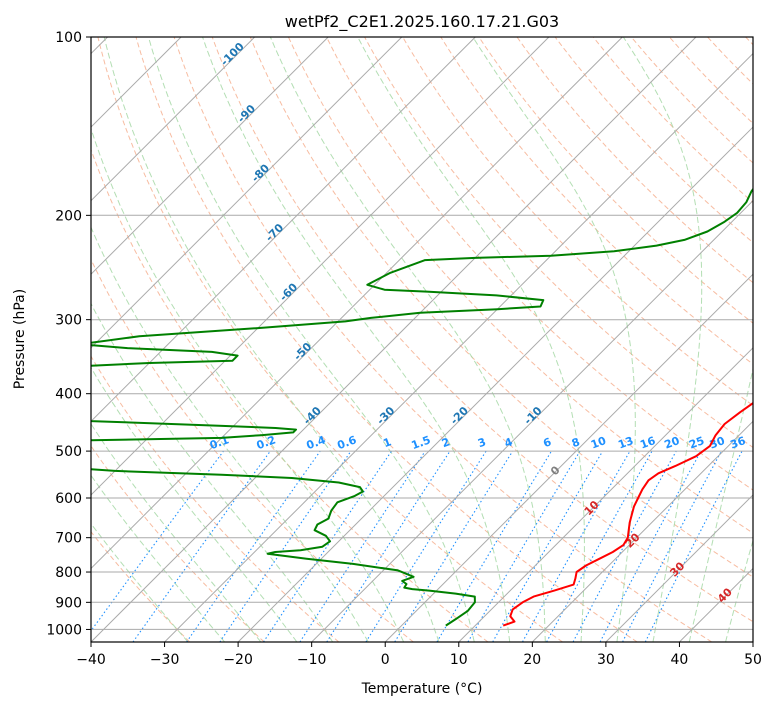 This screenshot has width=775, height=708. I want to click on y-tick-label: 600, so click(68, 499).